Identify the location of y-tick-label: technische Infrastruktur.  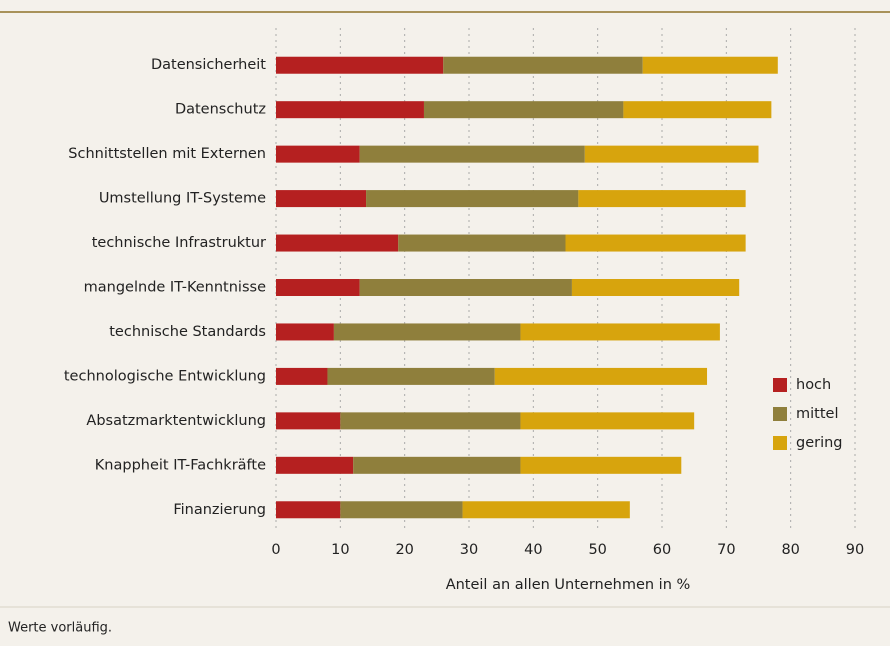
(179, 243).